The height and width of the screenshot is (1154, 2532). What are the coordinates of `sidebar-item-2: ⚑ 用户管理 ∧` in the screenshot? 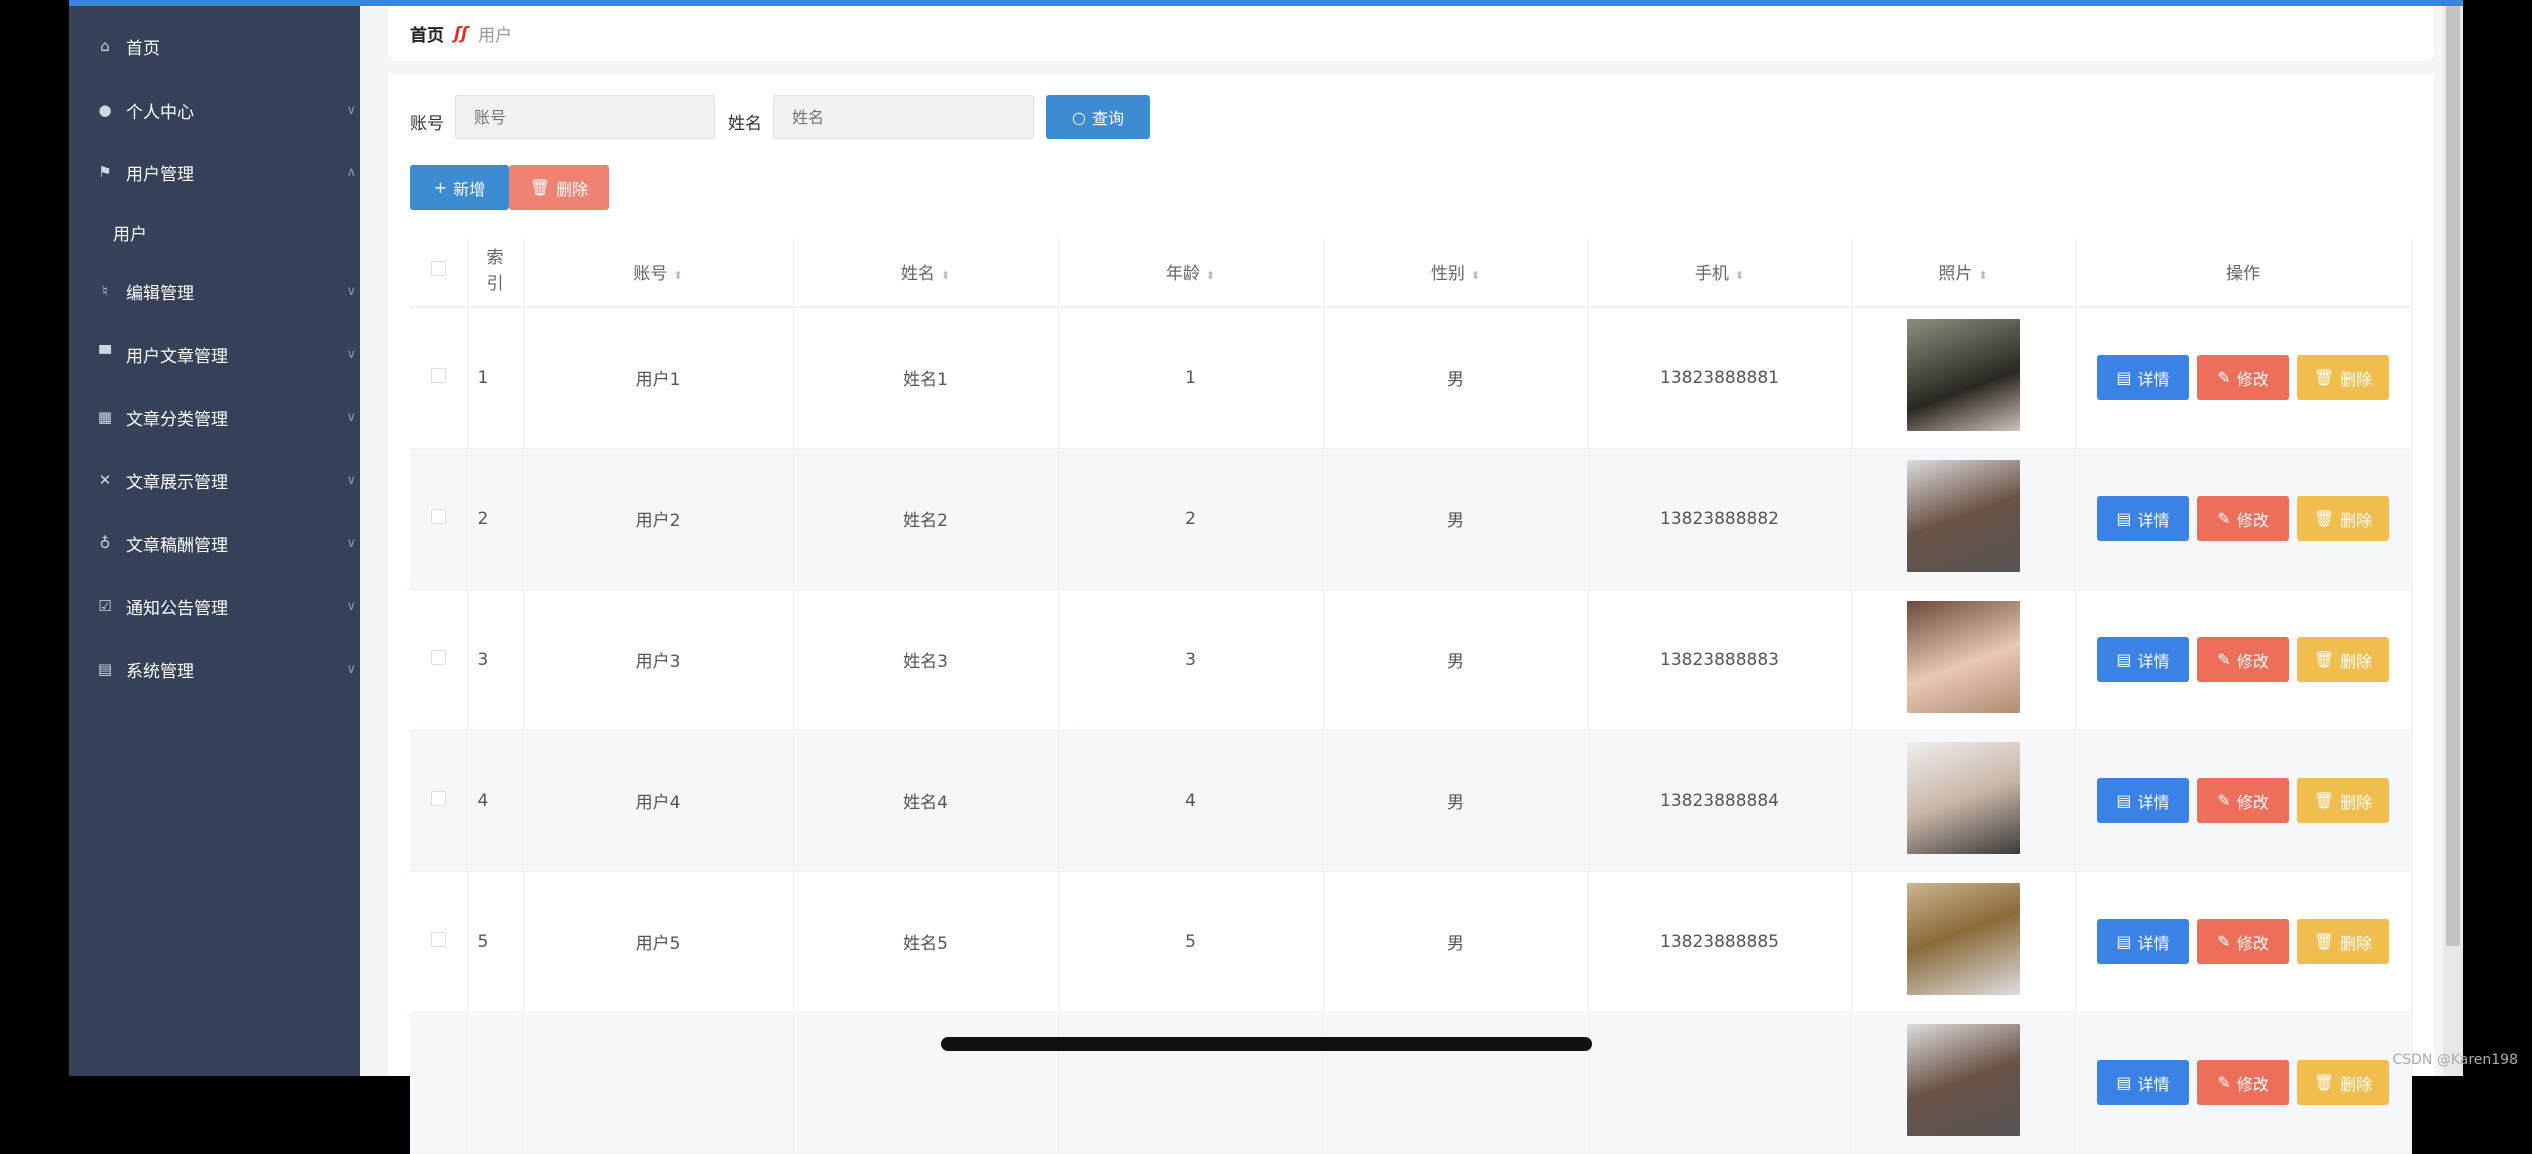 It's located at (214, 172).